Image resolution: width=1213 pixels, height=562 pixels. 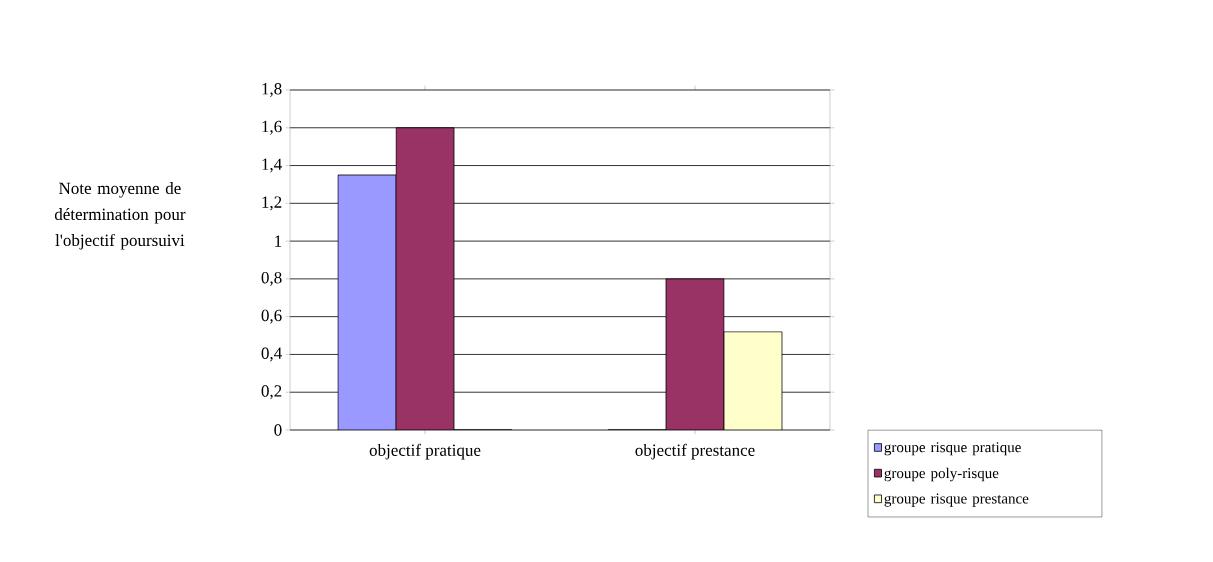 What do you see at coordinates (271, 392) in the screenshot?
I see `y-tick-label: 0,2` at bounding box center [271, 392].